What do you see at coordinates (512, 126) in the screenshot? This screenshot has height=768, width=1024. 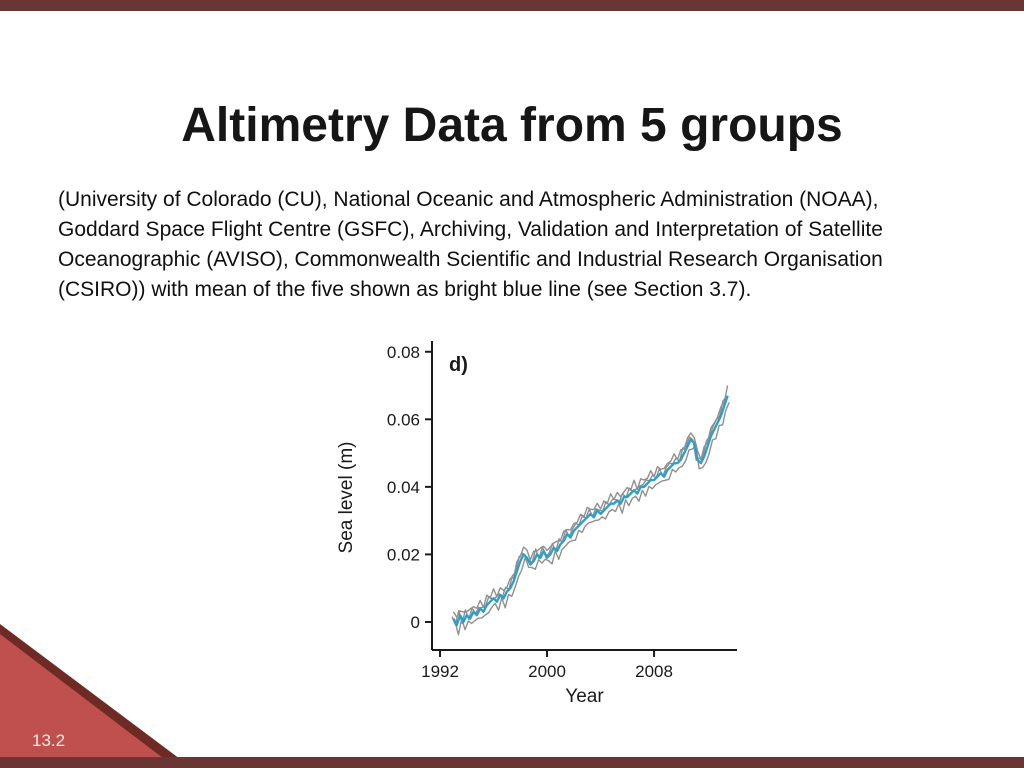 I see `slide-title: Altimetry Data from 5 groups` at bounding box center [512, 126].